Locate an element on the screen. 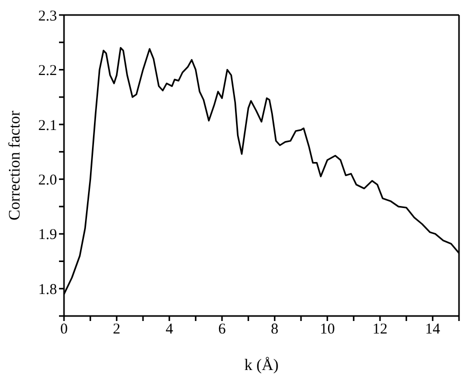 The width and height of the screenshot is (474, 388). y-tick-label: 2.0 is located at coordinates (47, 180).